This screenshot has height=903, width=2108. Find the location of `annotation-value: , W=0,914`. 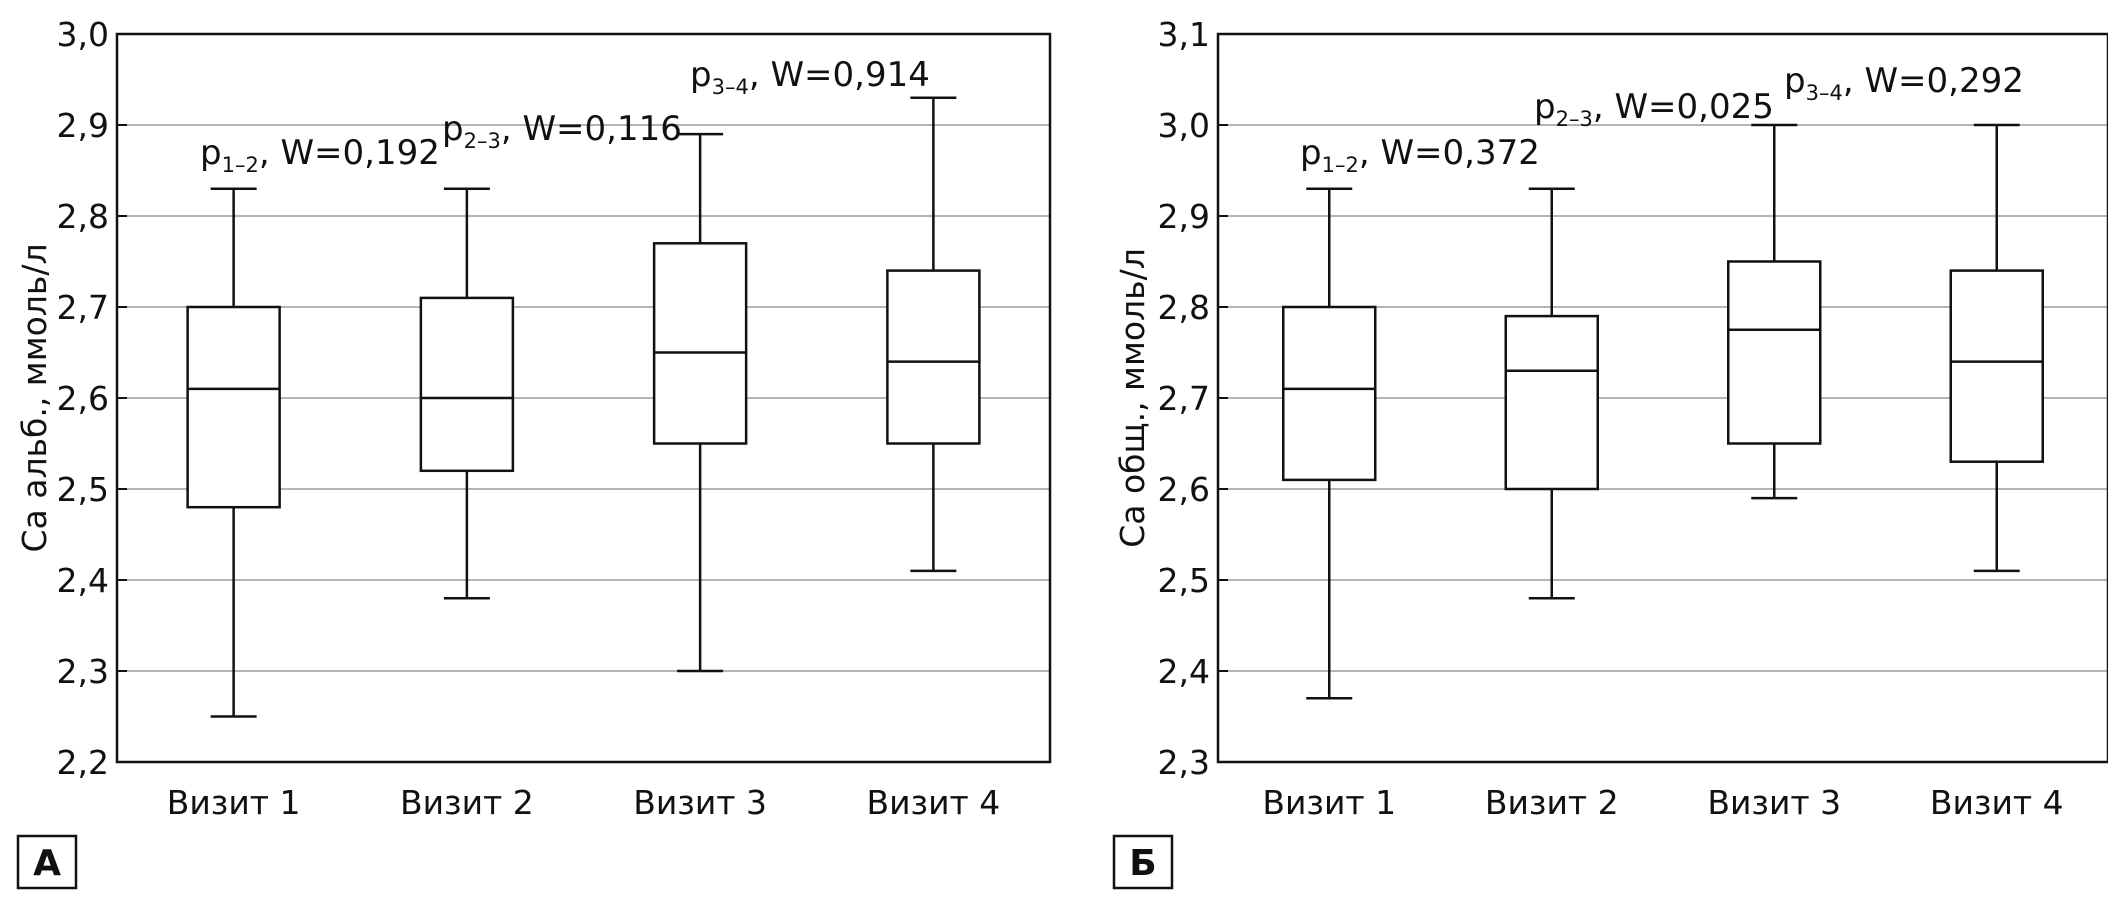

annotation-value: , W=0,914 is located at coordinates (839, 75).